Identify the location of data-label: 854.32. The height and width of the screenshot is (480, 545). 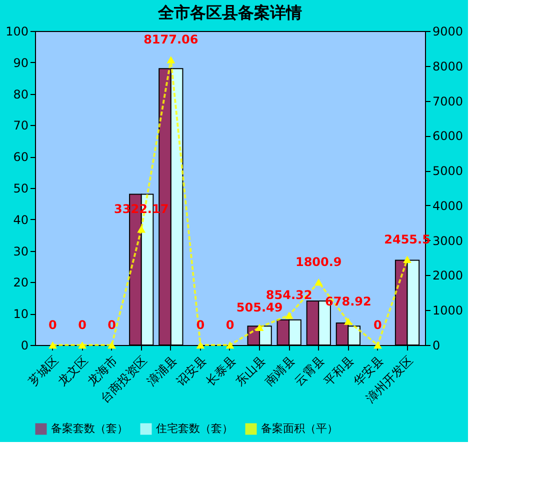
(289, 295).